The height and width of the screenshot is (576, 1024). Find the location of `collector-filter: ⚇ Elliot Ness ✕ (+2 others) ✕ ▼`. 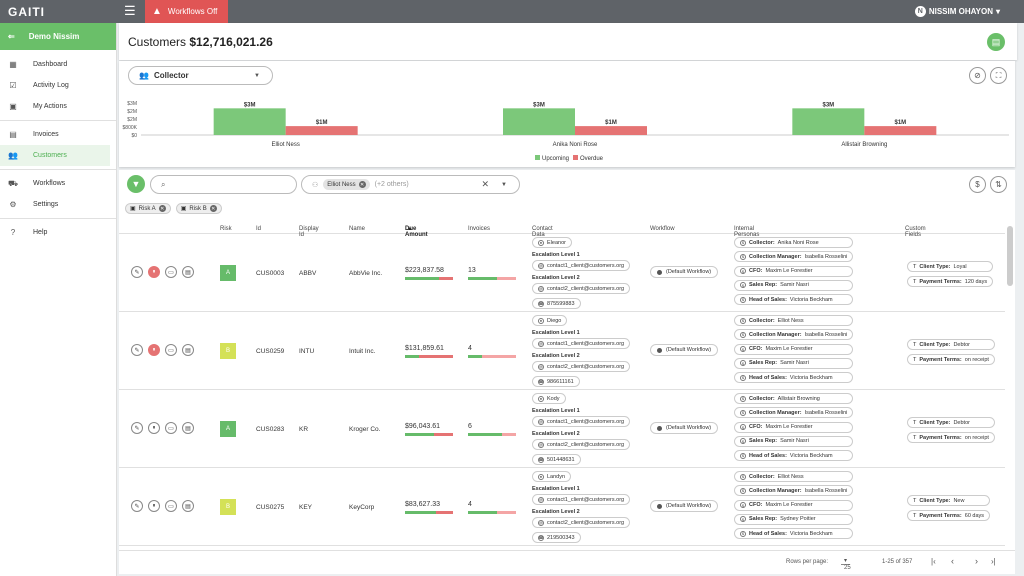

collector-filter: ⚇ Elliot Ness ✕ (+2 others) ✕ ▼ is located at coordinates (410, 184).